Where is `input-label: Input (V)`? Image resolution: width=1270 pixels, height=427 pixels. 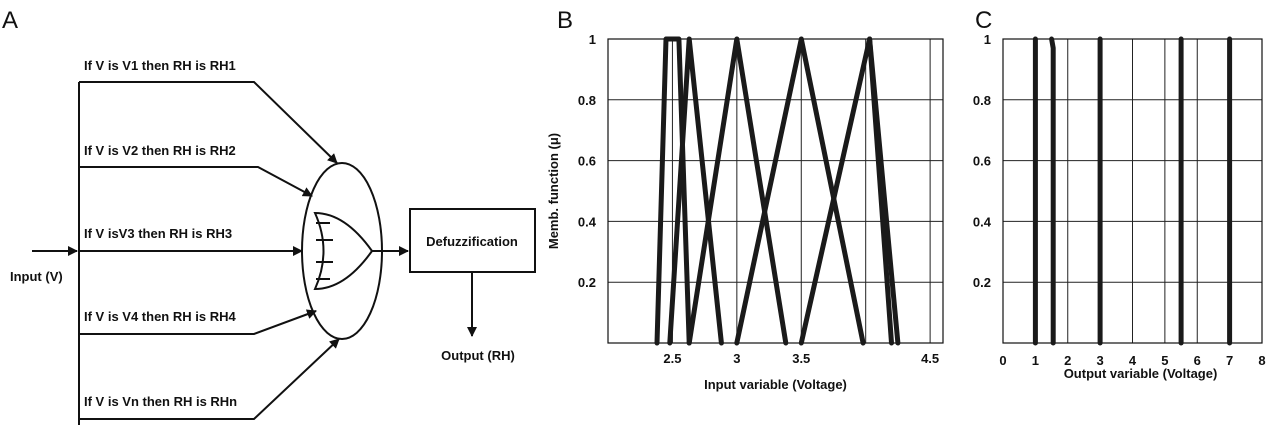 input-label: Input (V) is located at coordinates (36, 276).